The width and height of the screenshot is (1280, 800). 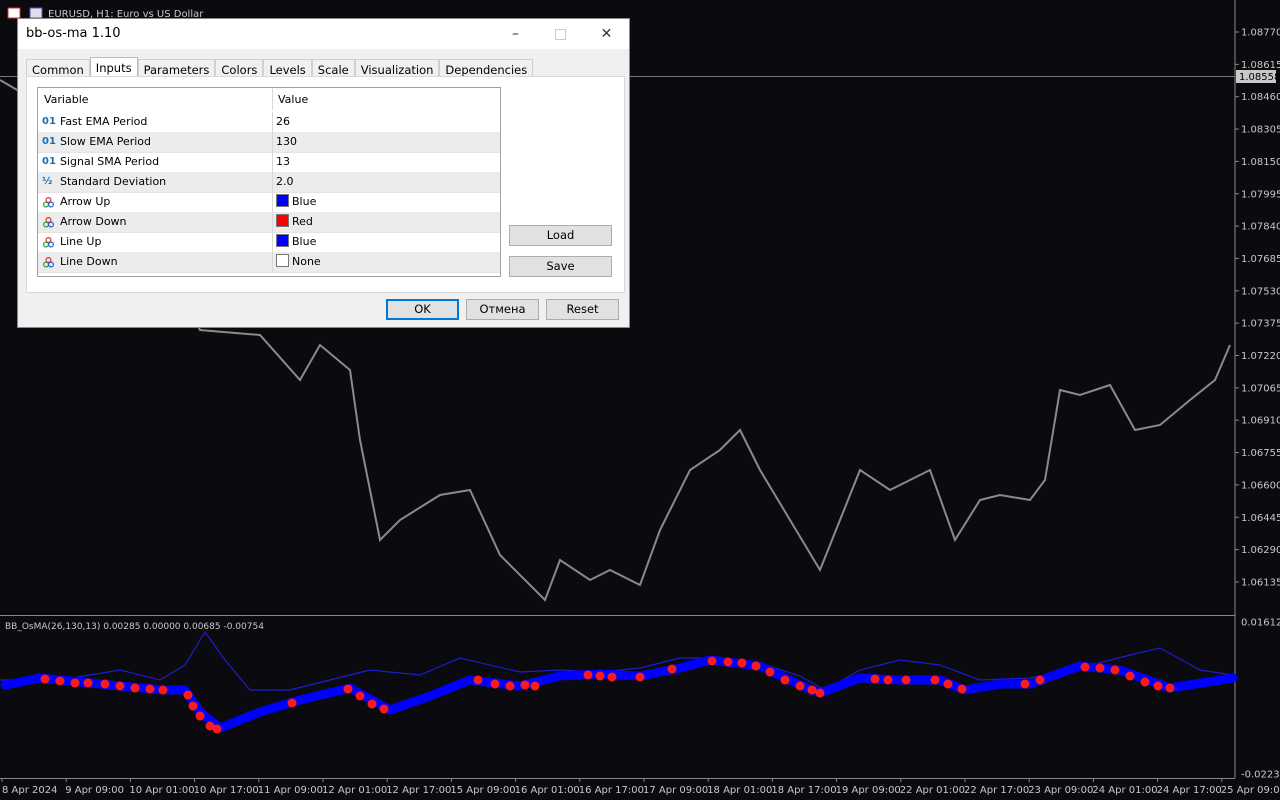 What do you see at coordinates (1260, 291) in the screenshot?
I see `price-label: 1.07530` at bounding box center [1260, 291].